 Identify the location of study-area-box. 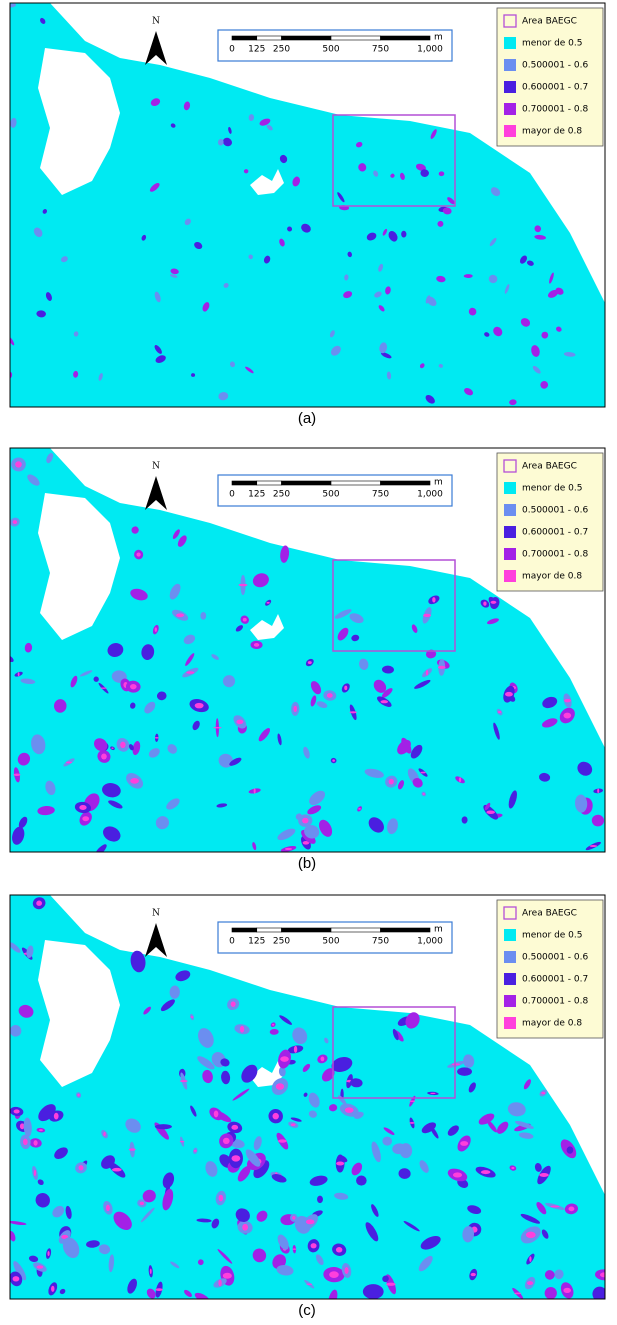
(394, 1052).